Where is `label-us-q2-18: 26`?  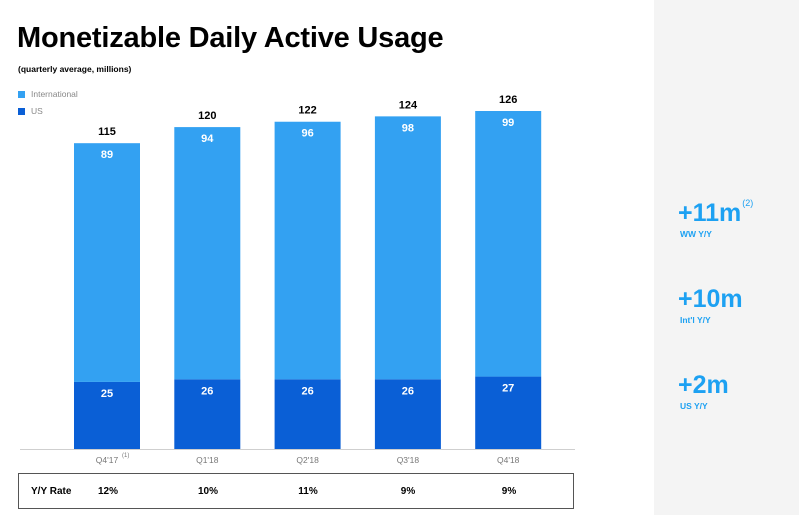
label-us-q2-18: 26 is located at coordinates (307, 391).